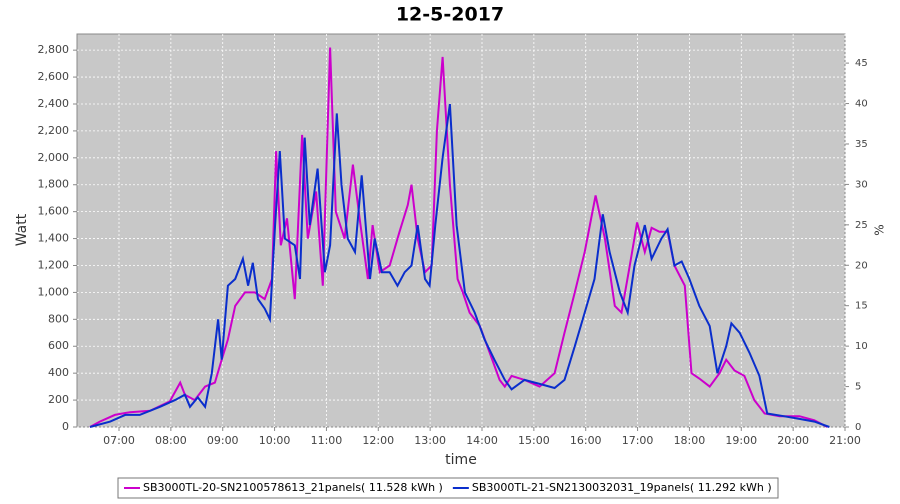 This screenshot has height=504, width=900. Describe the element at coordinates (58, 345) in the screenshot. I see `y-tick-label: 600` at that location.